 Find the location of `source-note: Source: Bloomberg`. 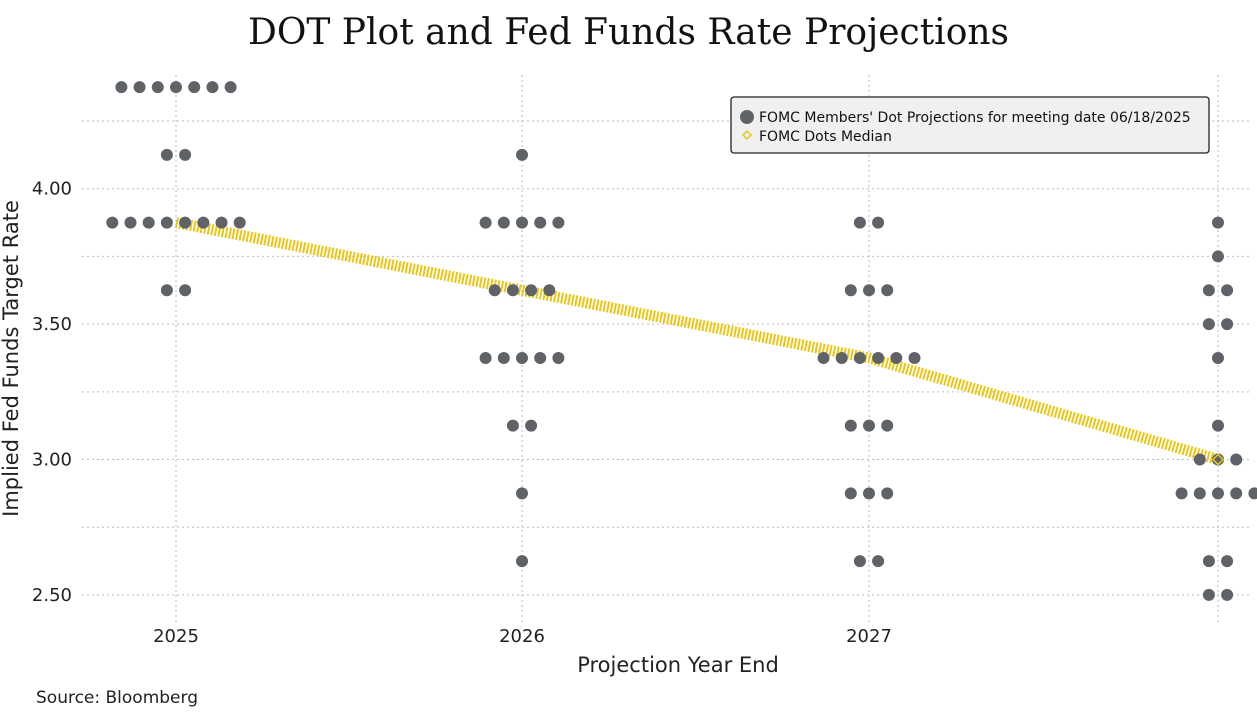

source-note: Source: Bloomberg is located at coordinates (117, 698).